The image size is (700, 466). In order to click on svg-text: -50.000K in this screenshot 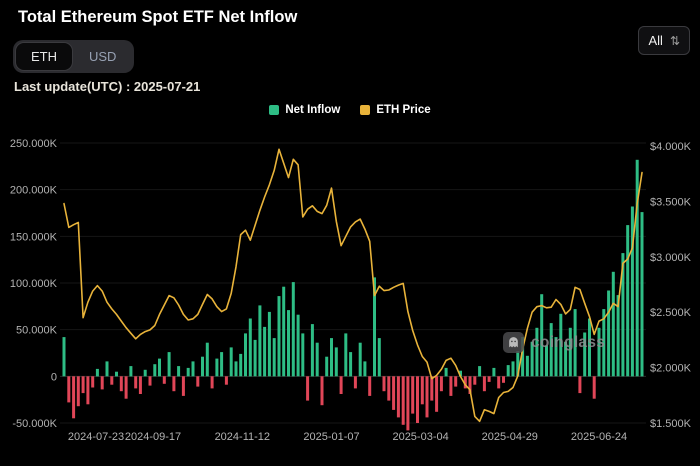, I will do `click(34, 424)`.